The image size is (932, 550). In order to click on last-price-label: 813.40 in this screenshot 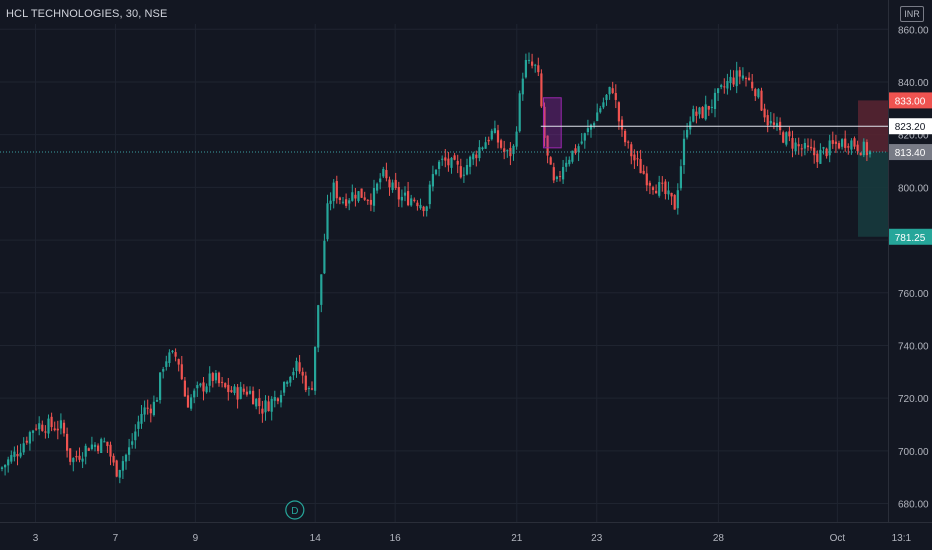, I will do `click(910, 153)`.